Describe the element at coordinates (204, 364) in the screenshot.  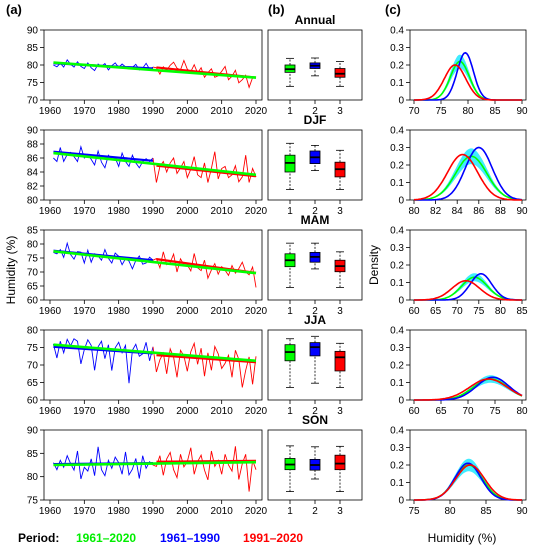
I see `series-line-1991-2020` at that location.